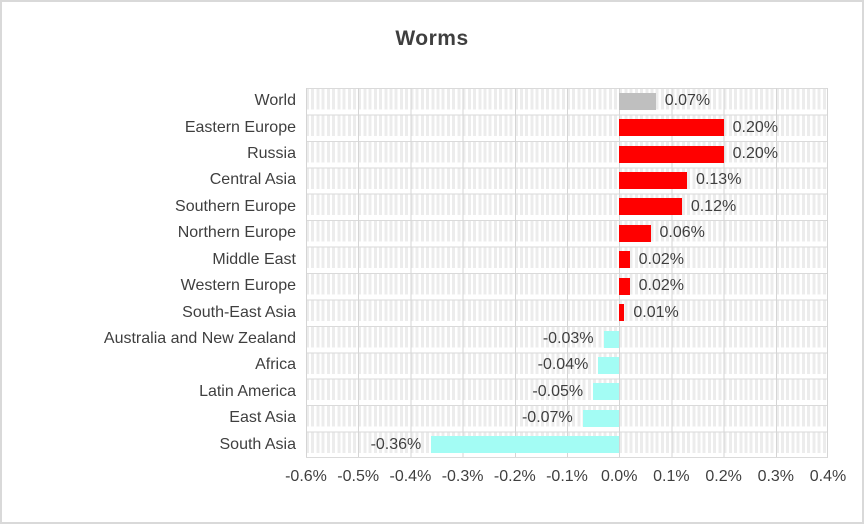  What do you see at coordinates (275, 101) in the screenshot?
I see `category-label-world: World` at bounding box center [275, 101].